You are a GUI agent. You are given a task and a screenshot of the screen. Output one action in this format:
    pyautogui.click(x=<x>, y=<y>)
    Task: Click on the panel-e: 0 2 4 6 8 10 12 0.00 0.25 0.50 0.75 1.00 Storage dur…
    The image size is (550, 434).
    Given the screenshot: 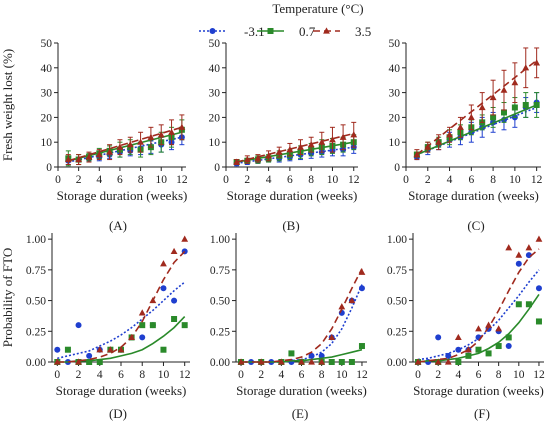 What is the action you would take?
    pyautogui.click(x=289, y=327)
    